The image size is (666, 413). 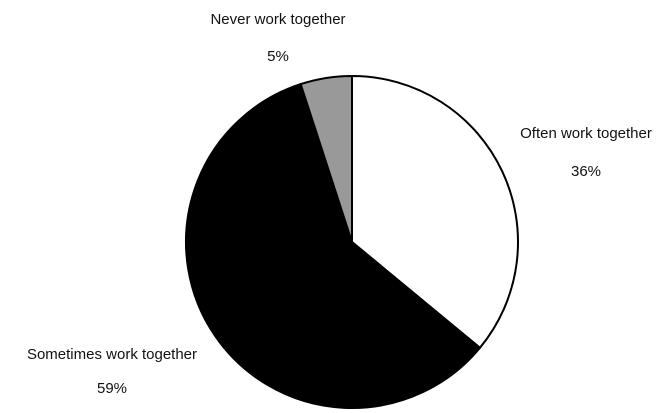 What do you see at coordinates (586, 133) in the screenshot?
I see `slice-label-often: Often work together` at bounding box center [586, 133].